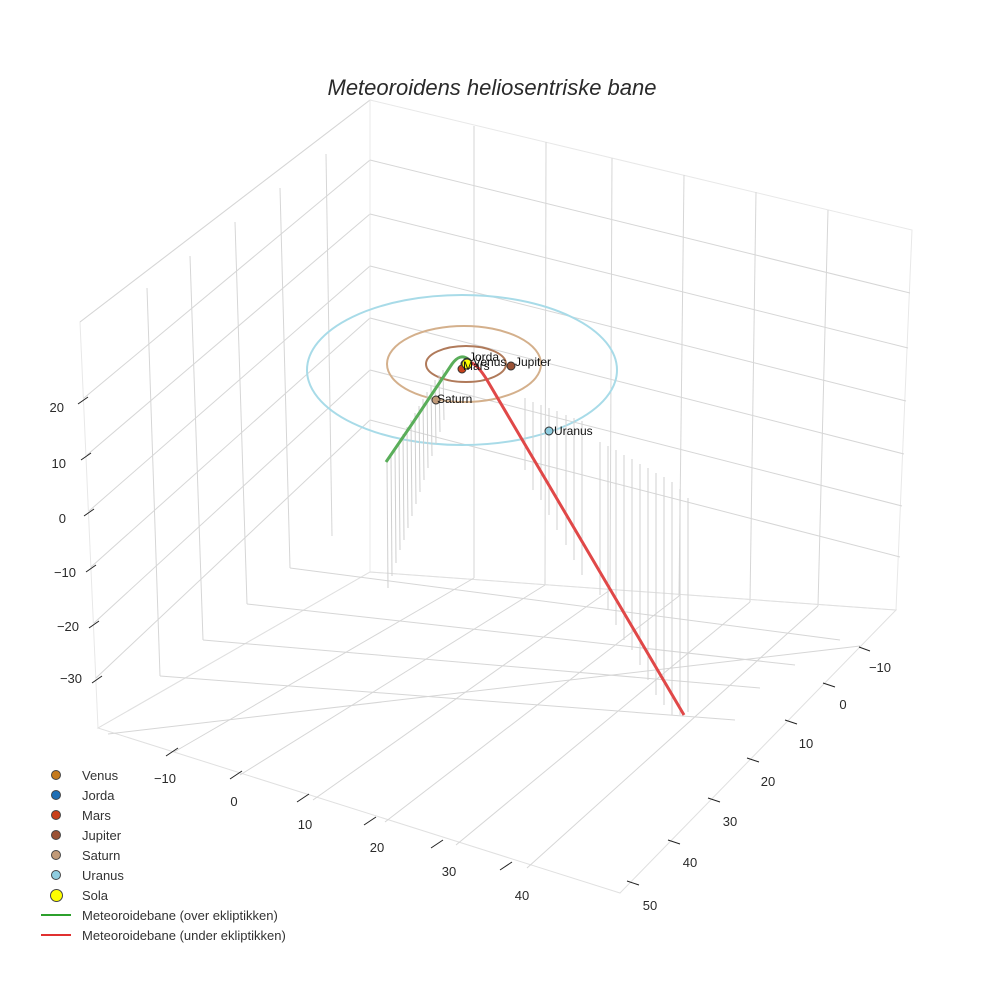 The height and width of the screenshot is (984, 984). What do you see at coordinates (56, 835) in the screenshot?
I see `jupiter-legend-icon` at bounding box center [56, 835].